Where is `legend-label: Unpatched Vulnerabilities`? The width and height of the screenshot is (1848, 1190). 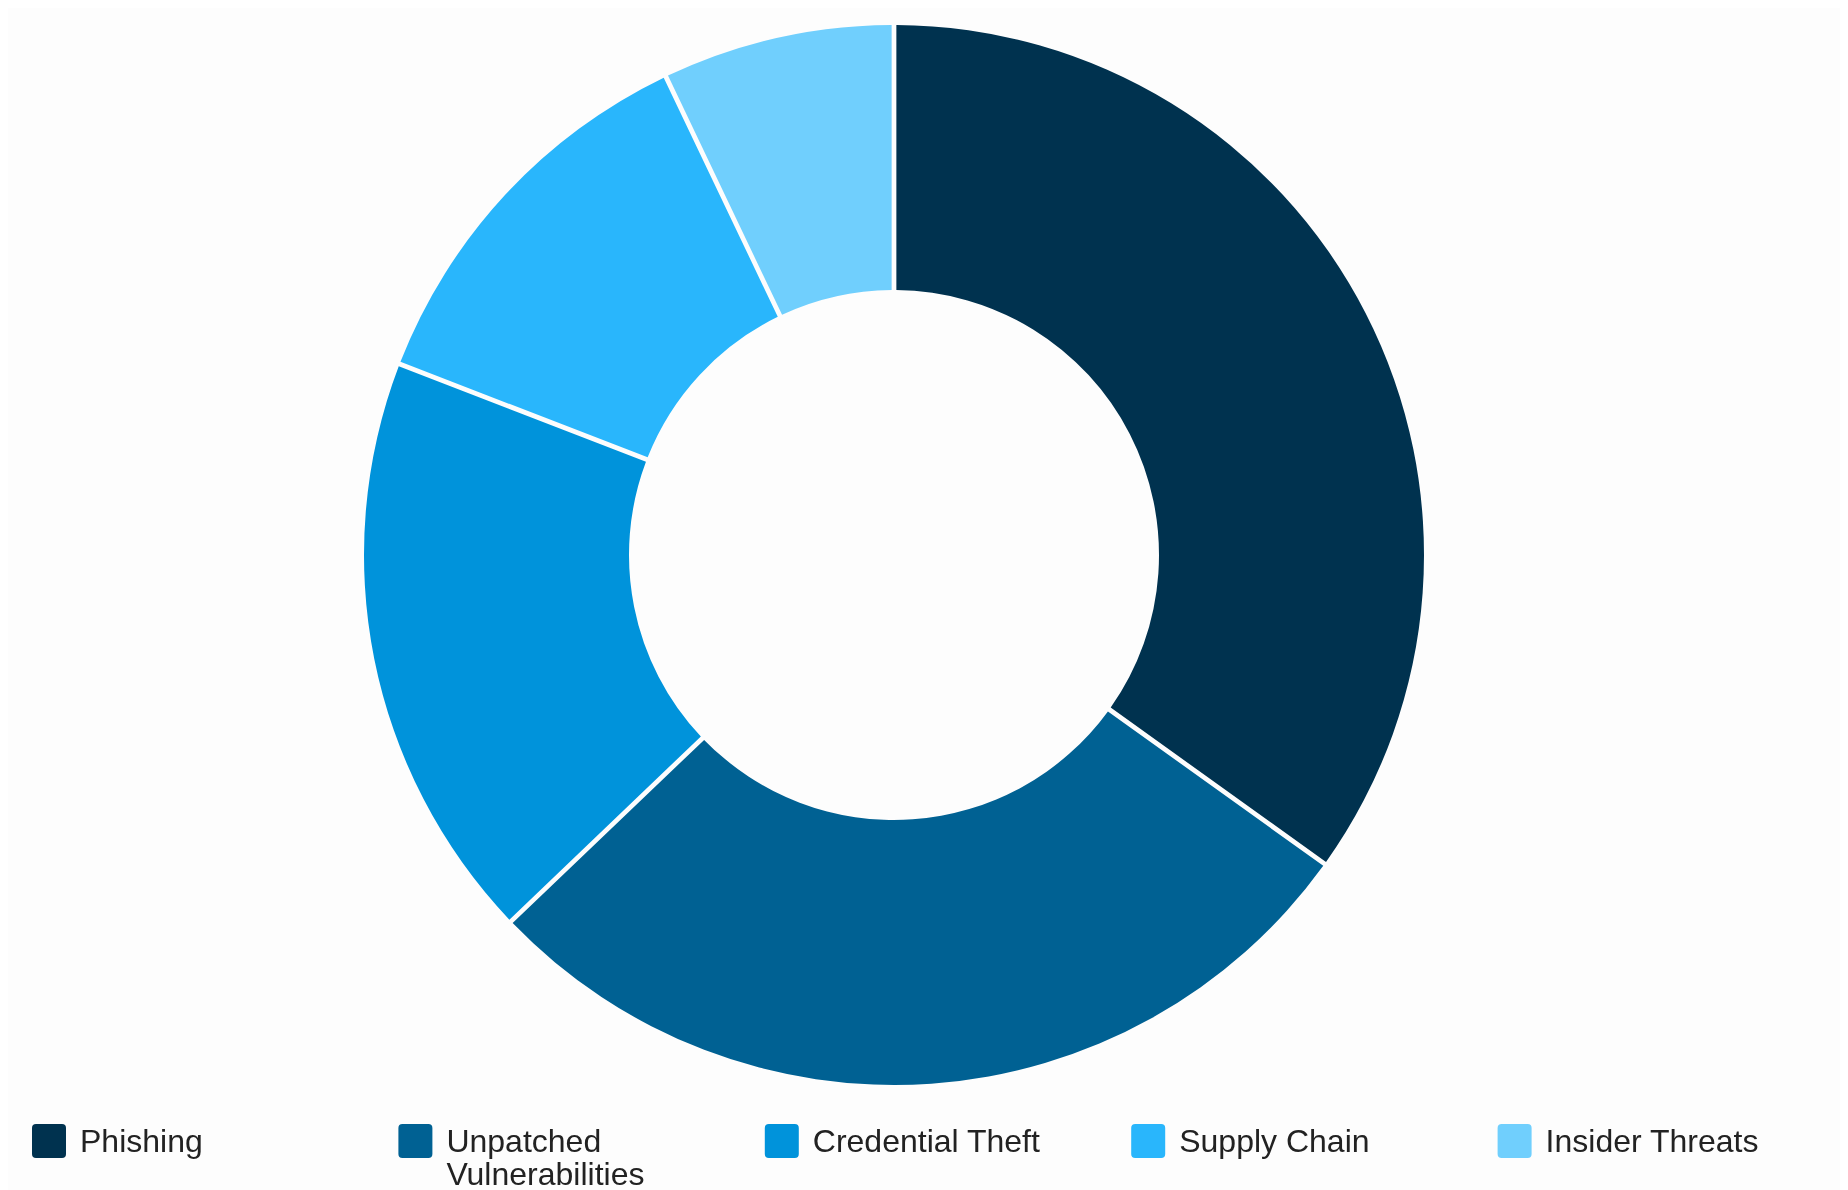 legend-label: Unpatched Vulnerabilities is located at coordinates (545, 1156).